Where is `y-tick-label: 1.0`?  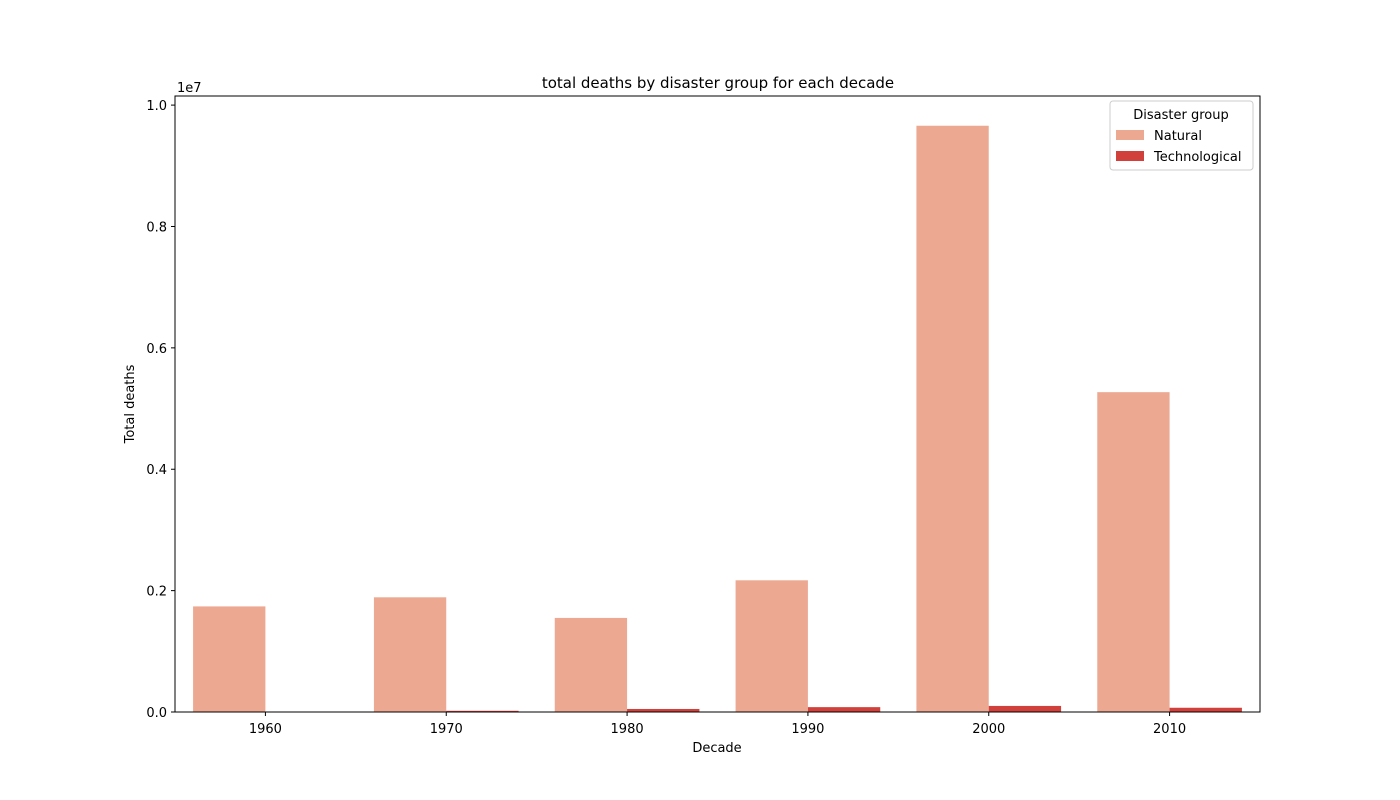 y-tick-label: 1.0 is located at coordinates (156, 106).